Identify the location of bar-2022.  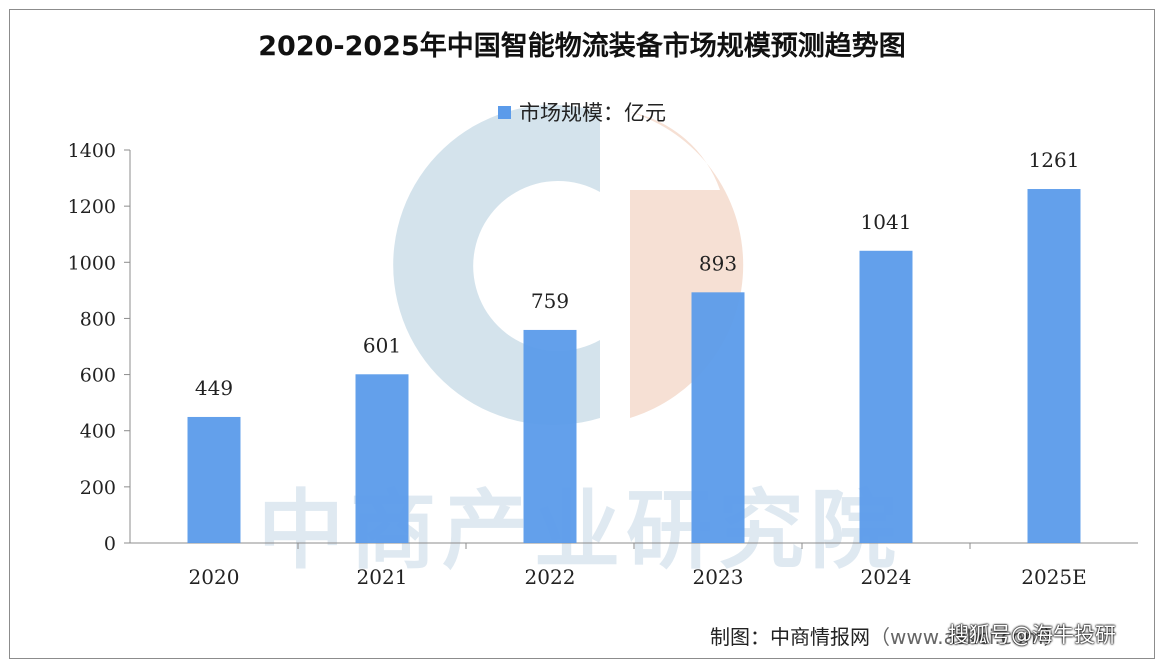
(550, 436).